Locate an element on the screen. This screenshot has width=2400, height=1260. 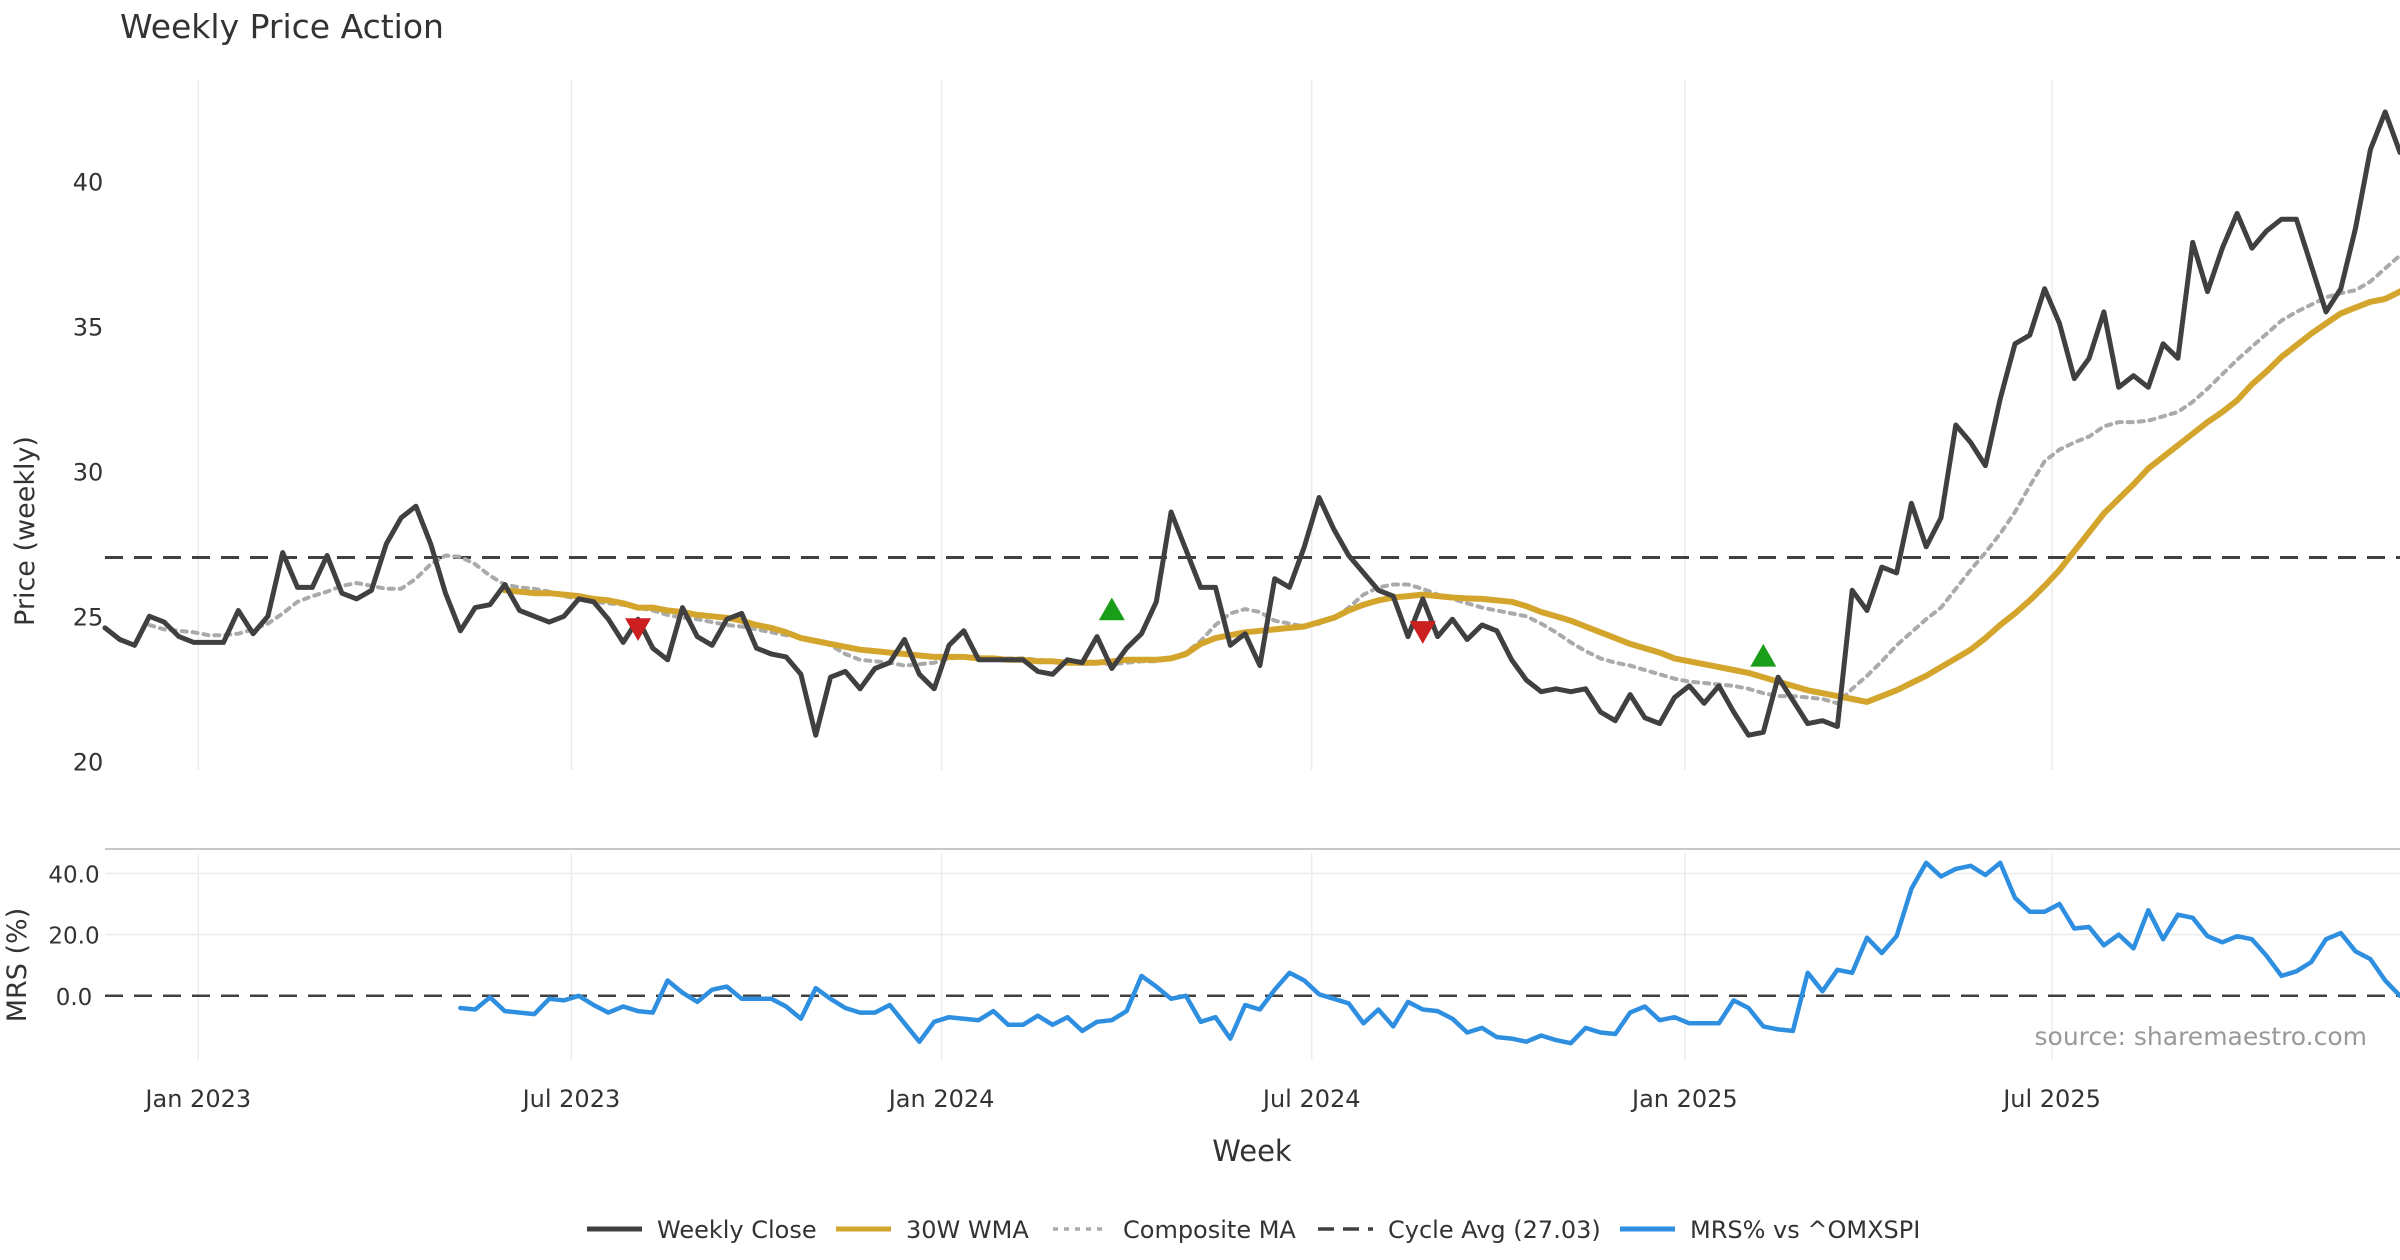
price-y-tick-label: 30 is located at coordinates (88, 472).